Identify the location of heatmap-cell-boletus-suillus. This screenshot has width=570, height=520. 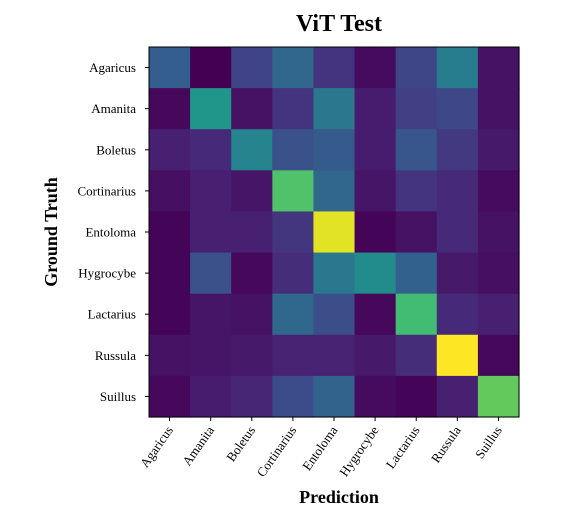
(498, 150).